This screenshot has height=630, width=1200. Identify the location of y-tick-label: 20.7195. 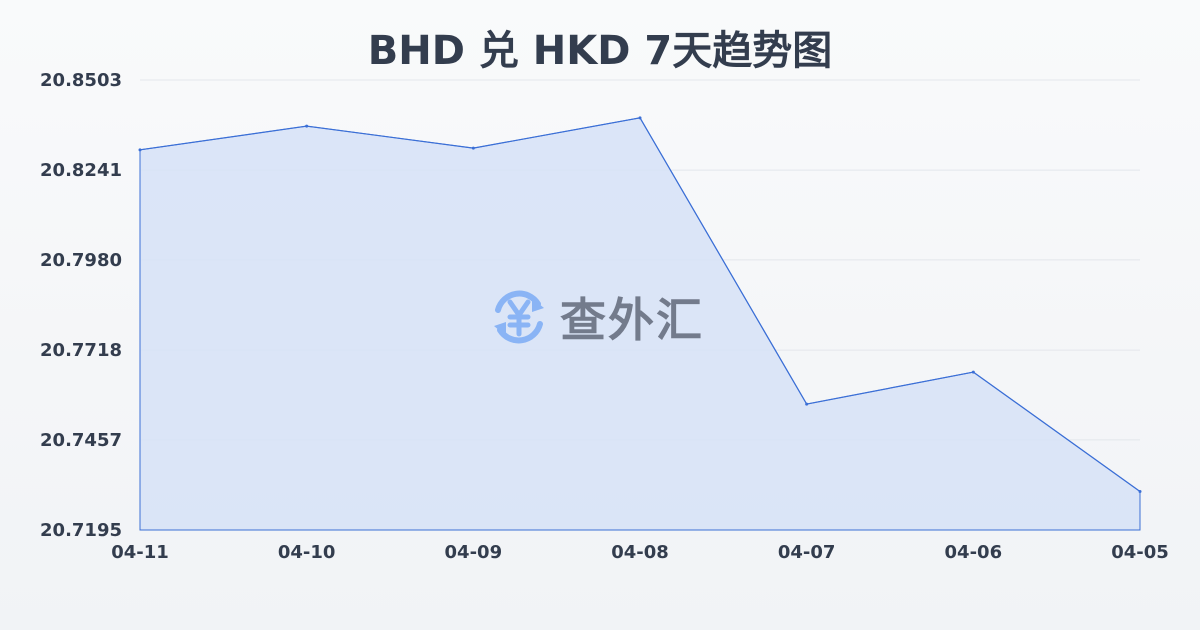
(81, 530).